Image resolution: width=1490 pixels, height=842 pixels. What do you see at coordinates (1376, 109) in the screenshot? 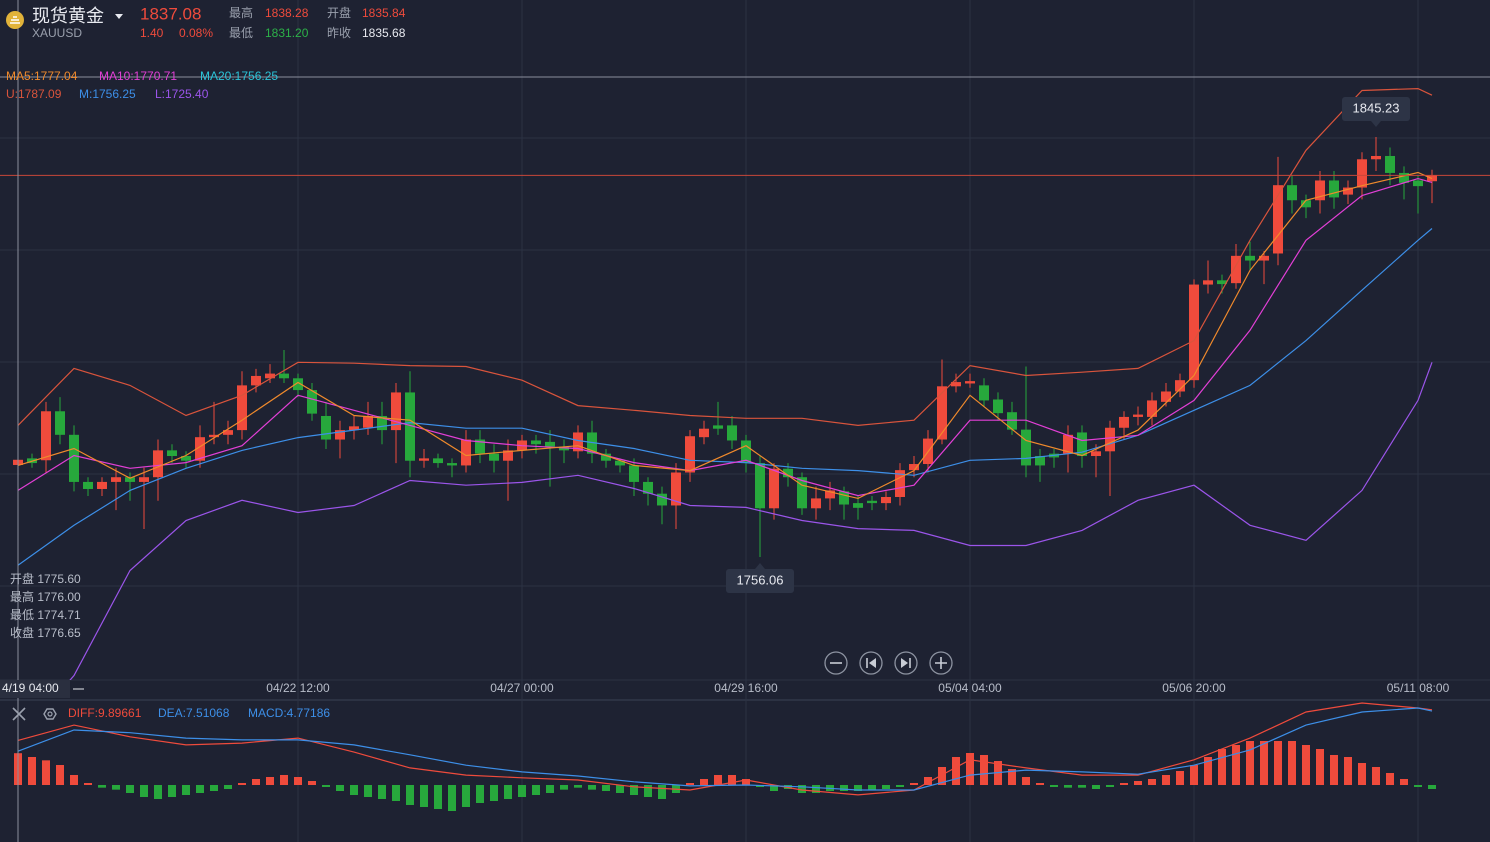
I see `annotation-box` at bounding box center [1376, 109].